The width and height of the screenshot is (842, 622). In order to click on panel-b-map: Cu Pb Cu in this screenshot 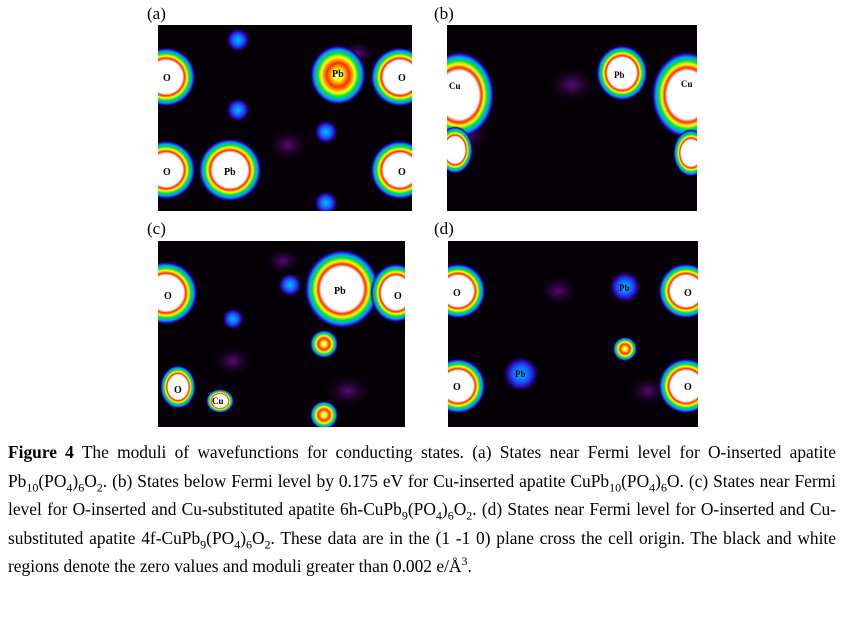, I will do `click(572, 111)`.